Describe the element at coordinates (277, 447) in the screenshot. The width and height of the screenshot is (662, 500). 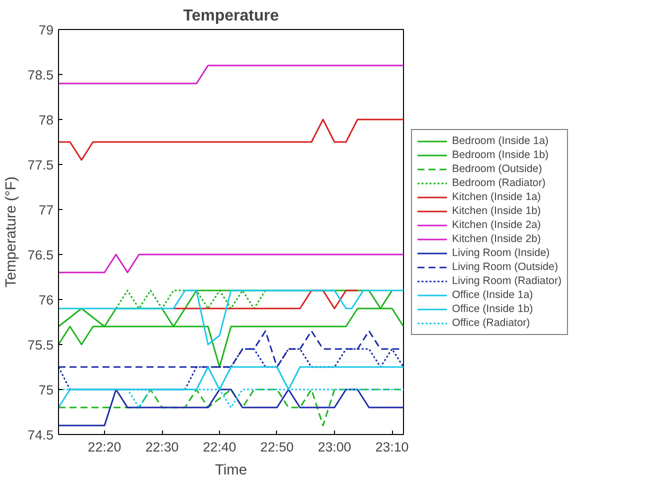
I see `x-tick-label: 22:50` at that location.